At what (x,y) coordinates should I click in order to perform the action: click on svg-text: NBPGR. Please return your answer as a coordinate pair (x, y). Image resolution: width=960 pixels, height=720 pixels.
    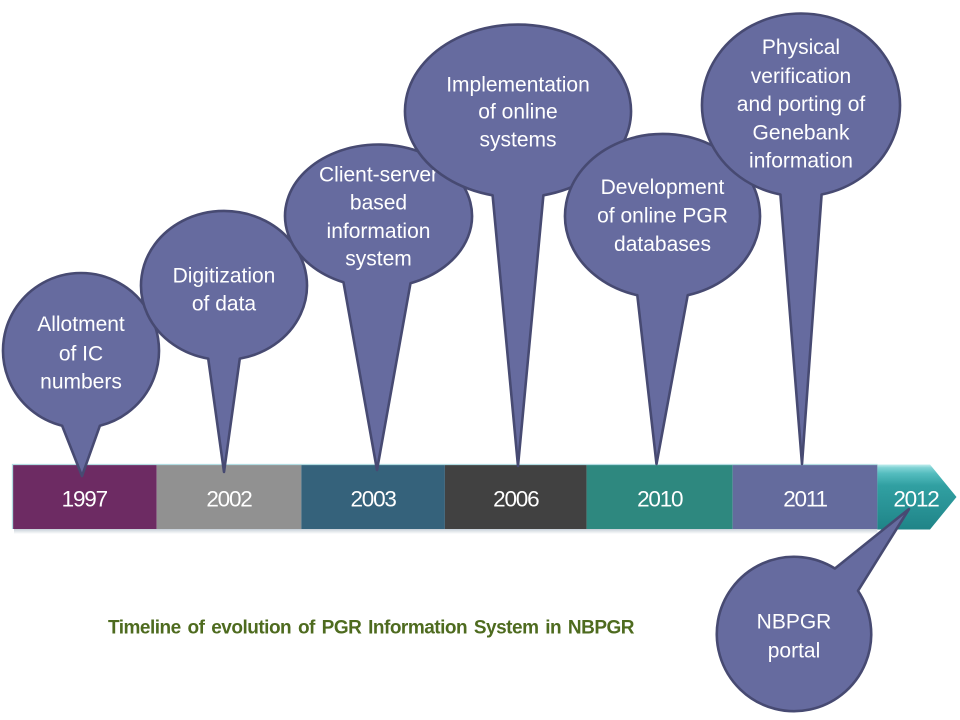
    Looking at the image, I should click on (794, 621).